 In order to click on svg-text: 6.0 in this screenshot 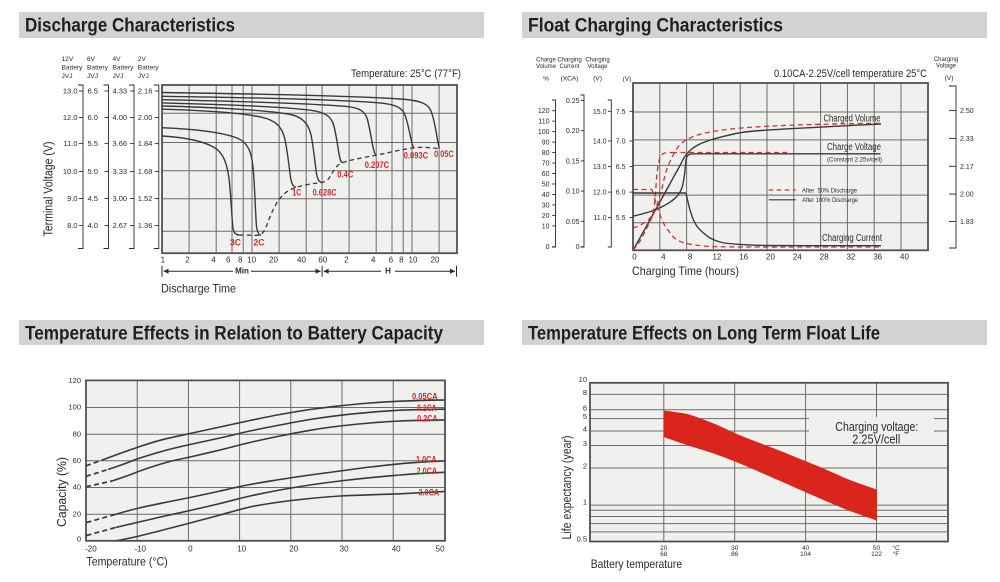, I will do `click(93, 117)`.